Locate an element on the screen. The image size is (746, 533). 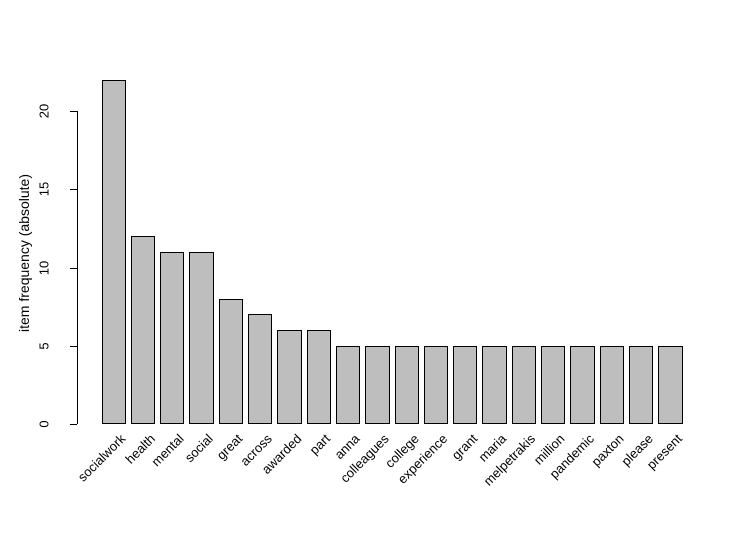
bar-socialwork is located at coordinates (113, 251).